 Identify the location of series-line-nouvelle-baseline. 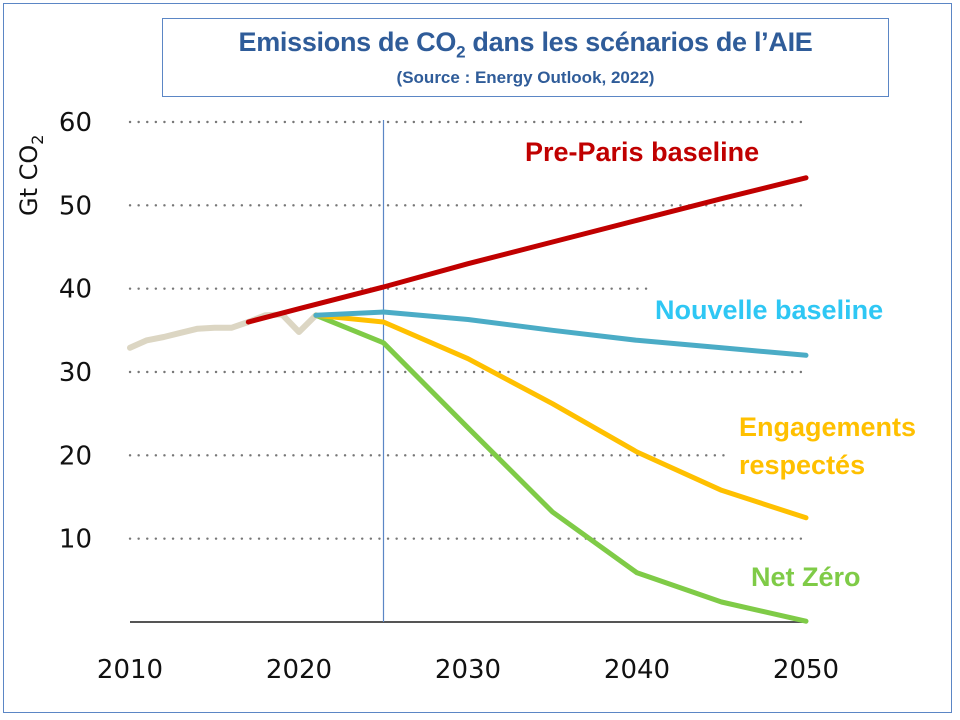
(561, 333).